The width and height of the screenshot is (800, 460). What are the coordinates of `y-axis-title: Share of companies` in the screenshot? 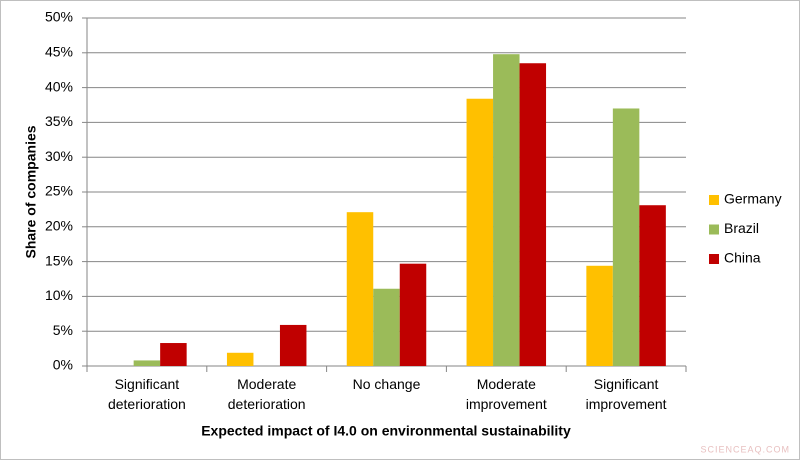 It's located at (31, 191).